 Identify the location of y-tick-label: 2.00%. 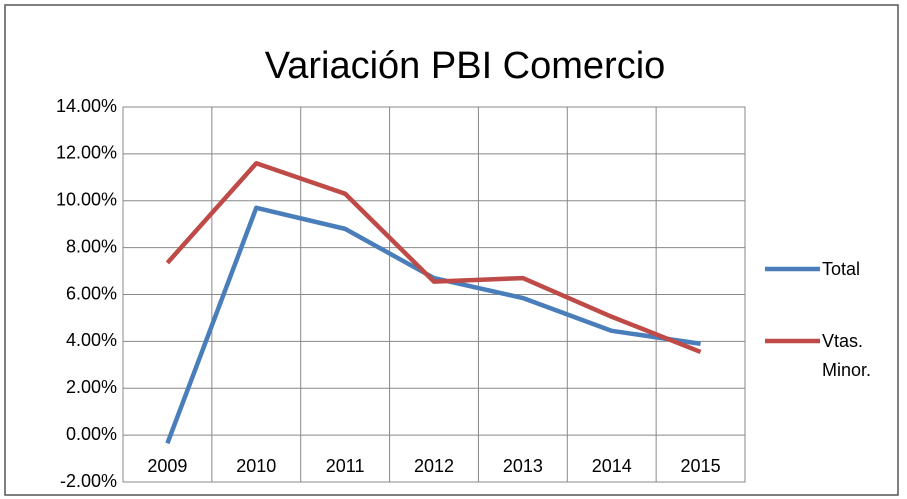
(91, 387).